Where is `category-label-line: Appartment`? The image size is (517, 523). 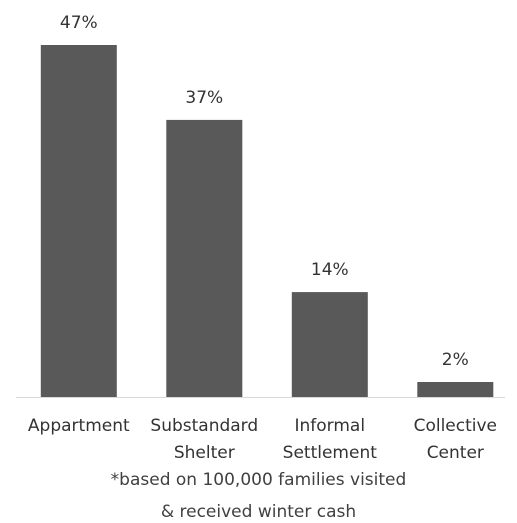 category-label-line: Appartment is located at coordinates (79, 426).